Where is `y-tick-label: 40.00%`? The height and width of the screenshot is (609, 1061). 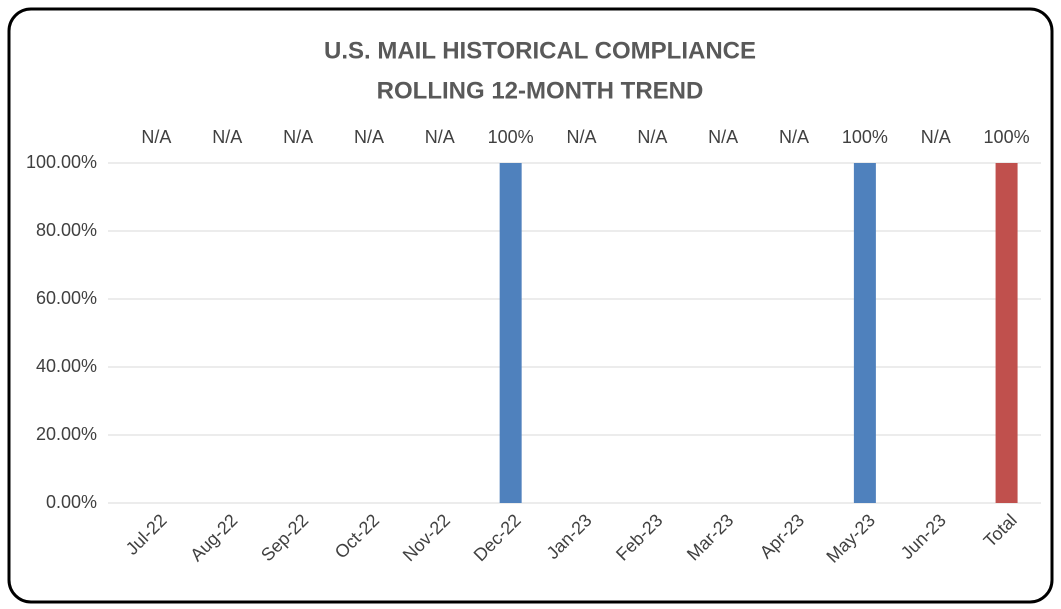 y-tick-label: 40.00% is located at coordinates (66, 366).